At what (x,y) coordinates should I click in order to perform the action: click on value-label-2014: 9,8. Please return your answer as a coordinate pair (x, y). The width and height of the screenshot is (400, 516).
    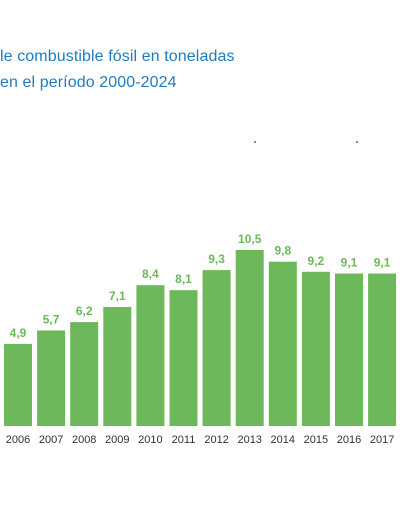
    Looking at the image, I should click on (282, 251).